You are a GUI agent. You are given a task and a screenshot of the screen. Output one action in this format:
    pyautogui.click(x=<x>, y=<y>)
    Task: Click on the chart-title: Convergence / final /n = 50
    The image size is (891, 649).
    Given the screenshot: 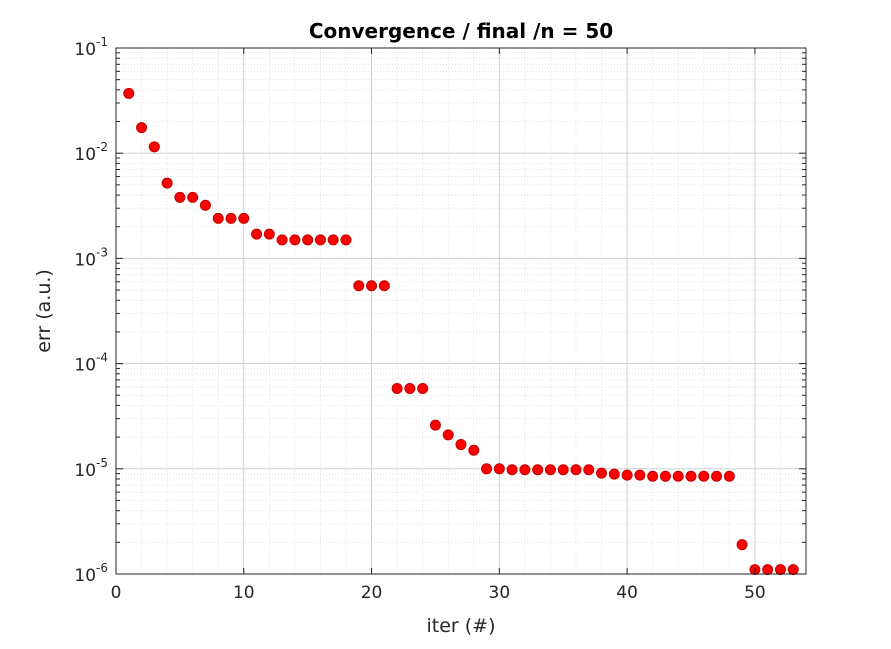 What is the action you would take?
    pyautogui.click(x=461, y=31)
    